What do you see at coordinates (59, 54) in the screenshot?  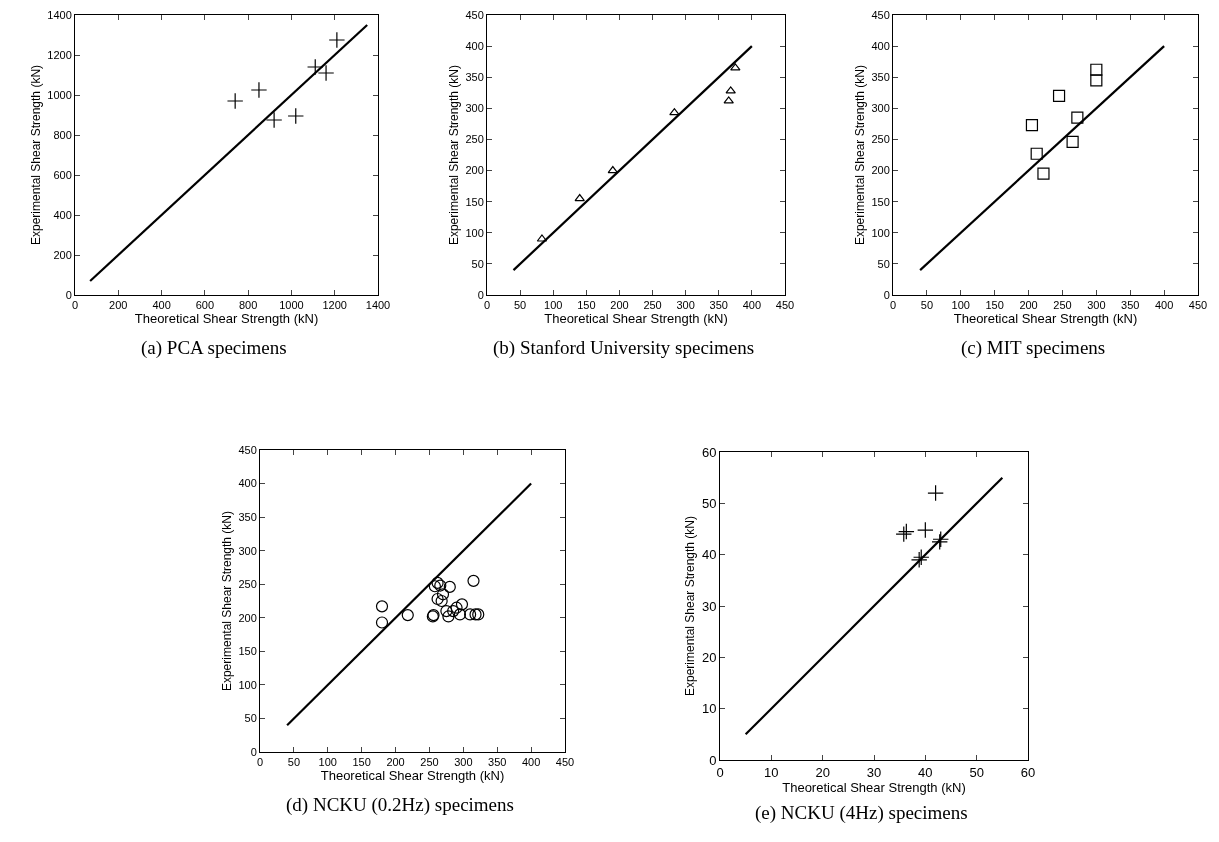 I see `y-tick-label: 1200` at bounding box center [59, 54].